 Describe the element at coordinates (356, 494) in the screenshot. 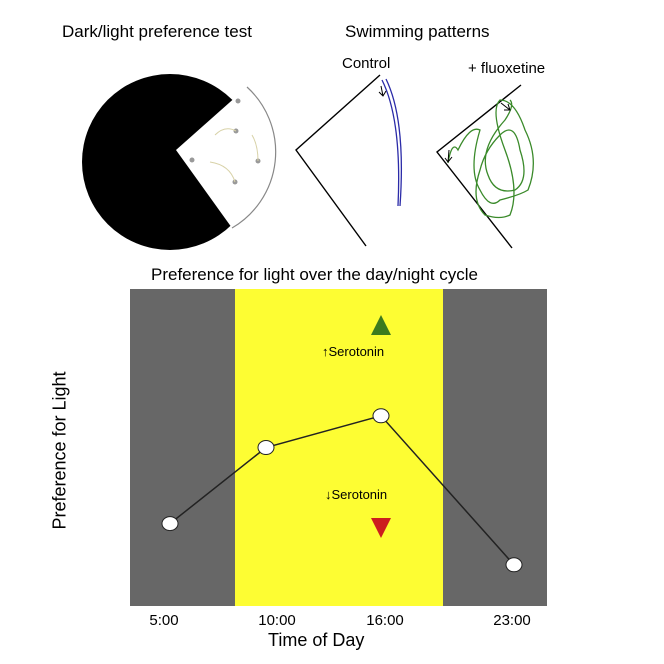

I see `serotonin-down-label: ↓Serotonin` at that location.